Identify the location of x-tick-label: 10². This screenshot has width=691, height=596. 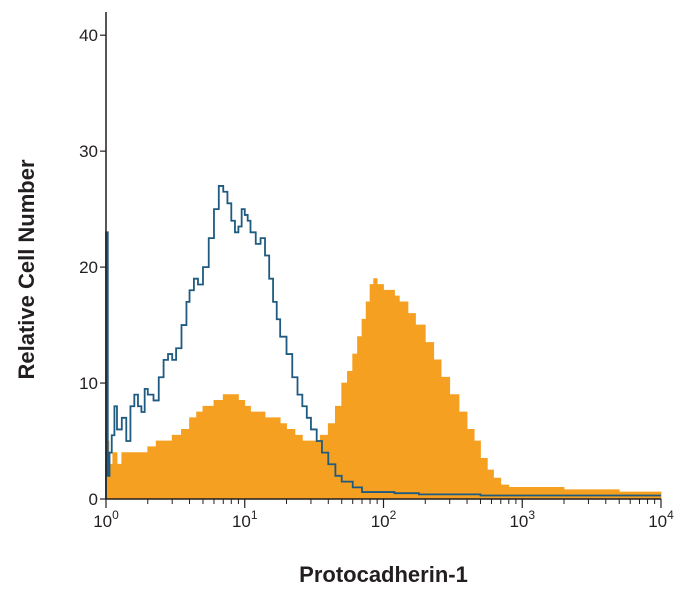
(384, 519).